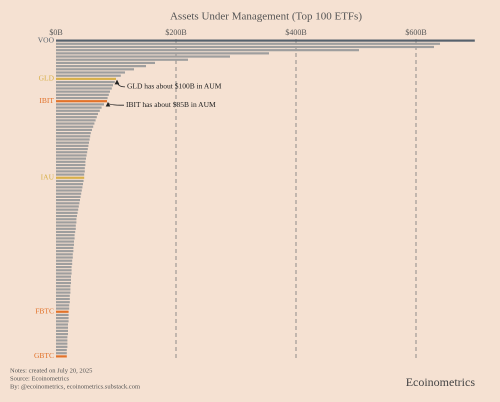  Describe the element at coordinates (55, 32) in the screenshot. I see `x-tick-label: $0B` at that location.